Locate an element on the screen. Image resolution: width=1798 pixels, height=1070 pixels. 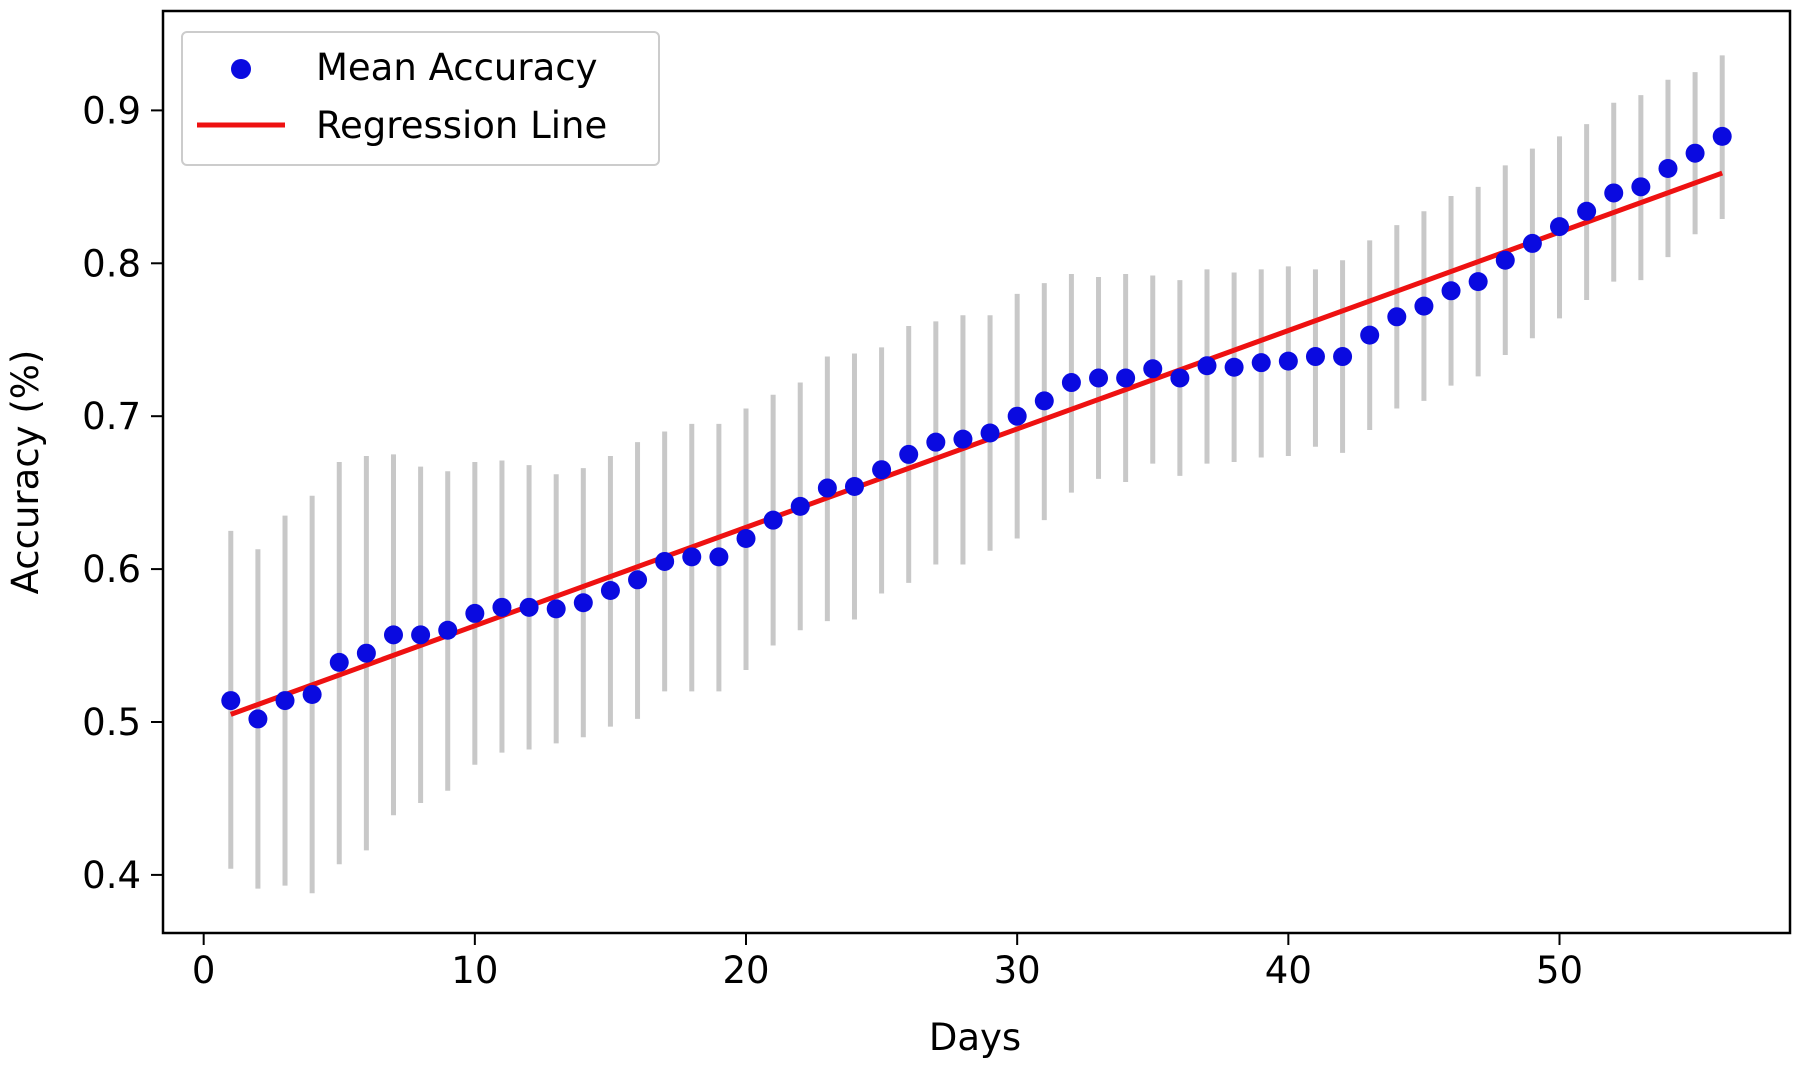
x-tick-label: 0 is located at coordinates (204, 970).